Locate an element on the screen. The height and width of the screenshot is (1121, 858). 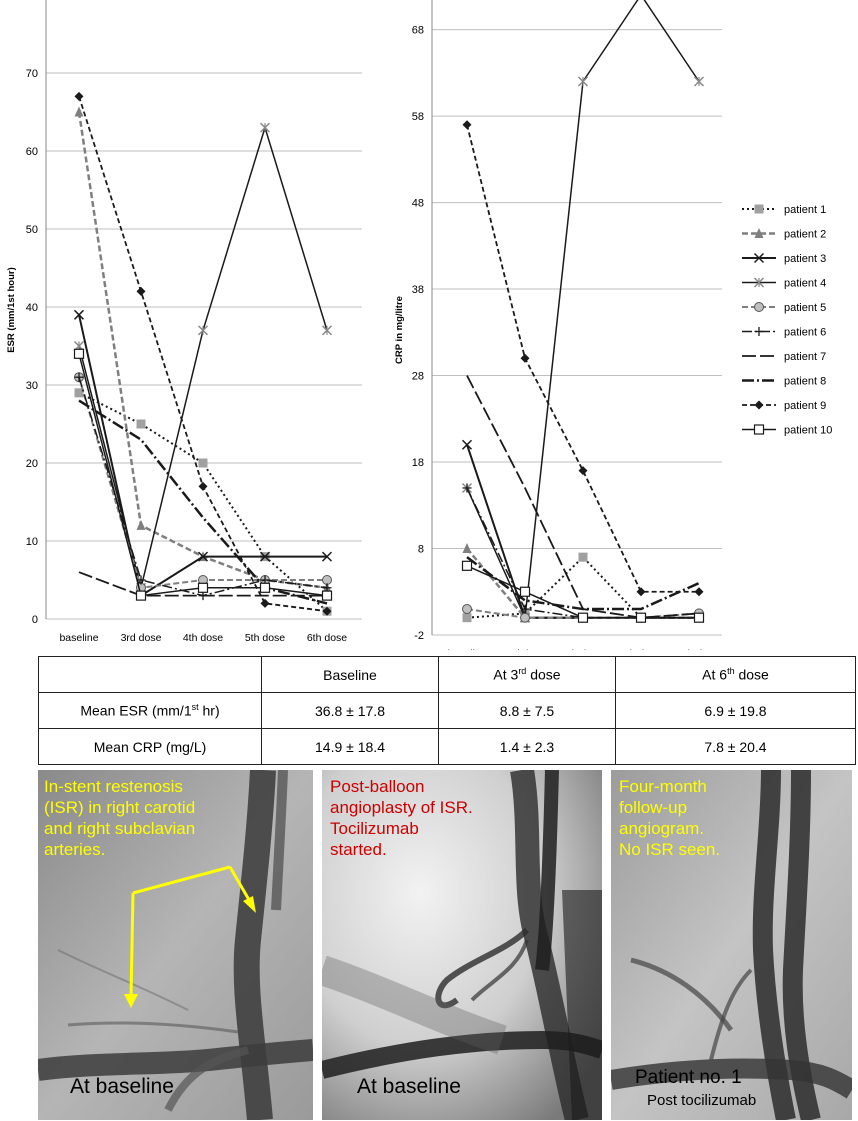
legend-label: patient 5 is located at coordinates (805, 308).